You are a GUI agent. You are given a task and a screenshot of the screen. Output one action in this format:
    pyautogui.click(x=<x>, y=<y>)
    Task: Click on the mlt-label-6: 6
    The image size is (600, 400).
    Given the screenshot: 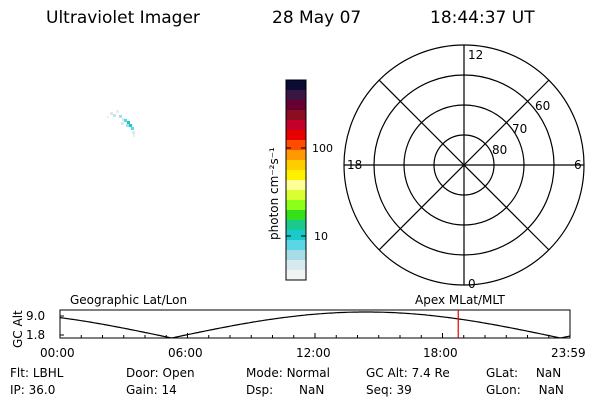 What is the action you would take?
    pyautogui.click(x=578, y=165)
    